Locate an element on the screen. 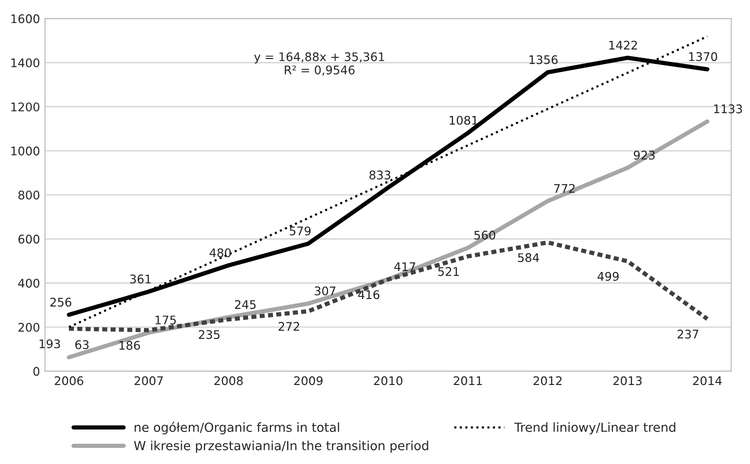 This screenshot has width=750, height=464. x-tick-label: 2007 is located at coordinates (148, 381).